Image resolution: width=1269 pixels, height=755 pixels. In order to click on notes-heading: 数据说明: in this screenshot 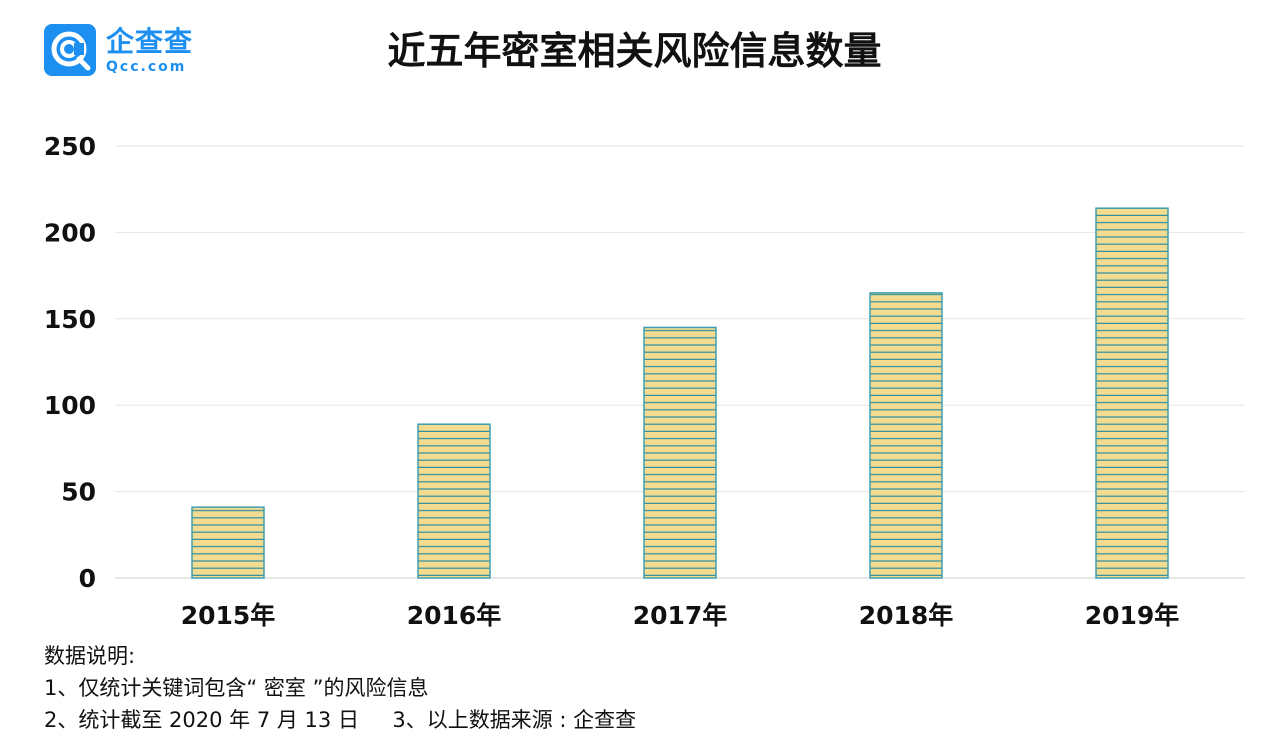, I will do `click(90, 656)`.